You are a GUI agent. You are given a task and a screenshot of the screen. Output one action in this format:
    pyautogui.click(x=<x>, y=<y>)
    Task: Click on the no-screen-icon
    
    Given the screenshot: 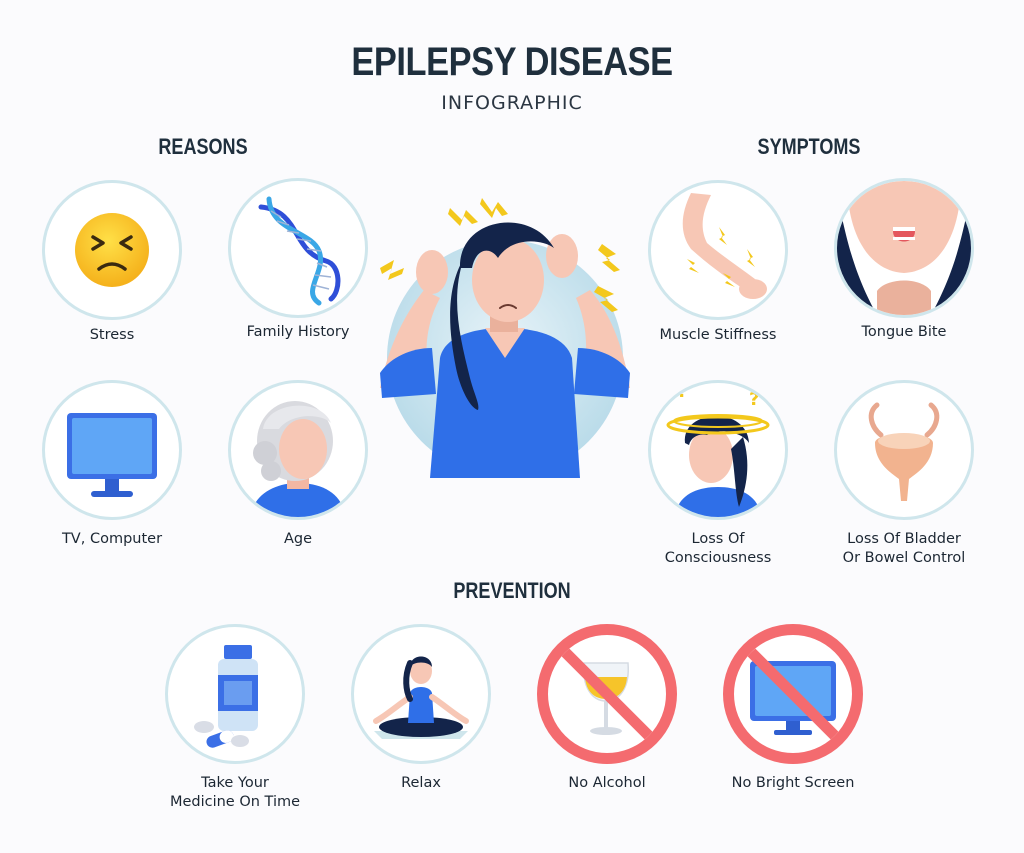 What is the action you would take?
    pyautogui.click(x=793, y=694)
    